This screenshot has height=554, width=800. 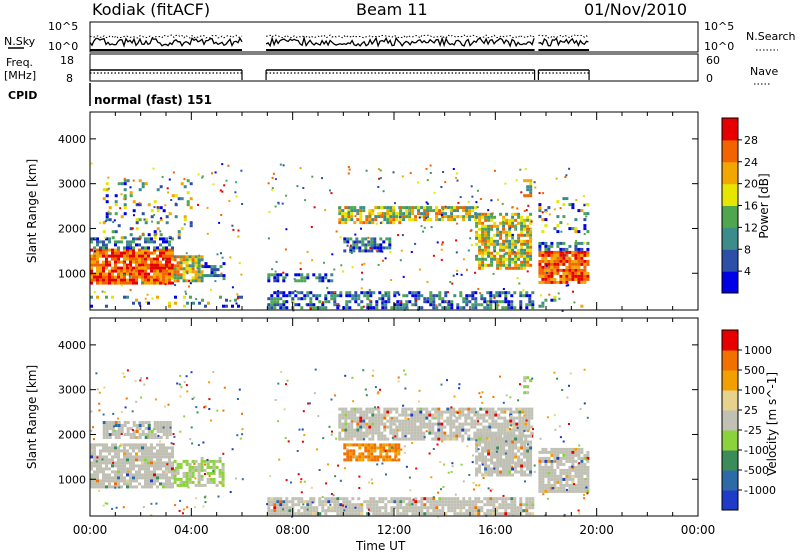 What do you see at coordinates (563, 36) in the screenshot?
I see `nsearch-trace` at bounding box center [563, 36].